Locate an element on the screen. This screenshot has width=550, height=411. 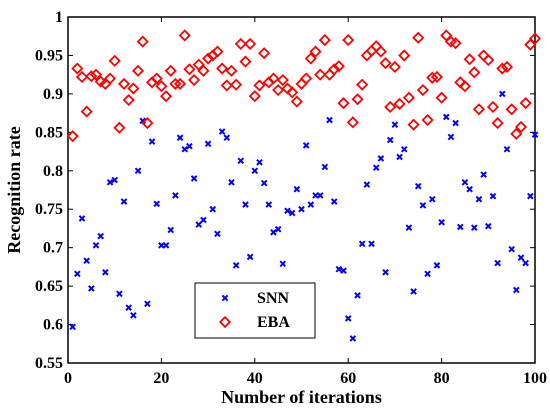
y-tick-label: 1 is located at coordinates (59, 17).